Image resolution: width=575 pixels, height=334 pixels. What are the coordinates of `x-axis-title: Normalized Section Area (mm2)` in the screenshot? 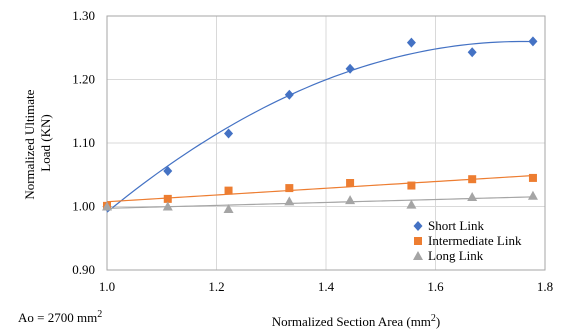 It's located at (356, 321).